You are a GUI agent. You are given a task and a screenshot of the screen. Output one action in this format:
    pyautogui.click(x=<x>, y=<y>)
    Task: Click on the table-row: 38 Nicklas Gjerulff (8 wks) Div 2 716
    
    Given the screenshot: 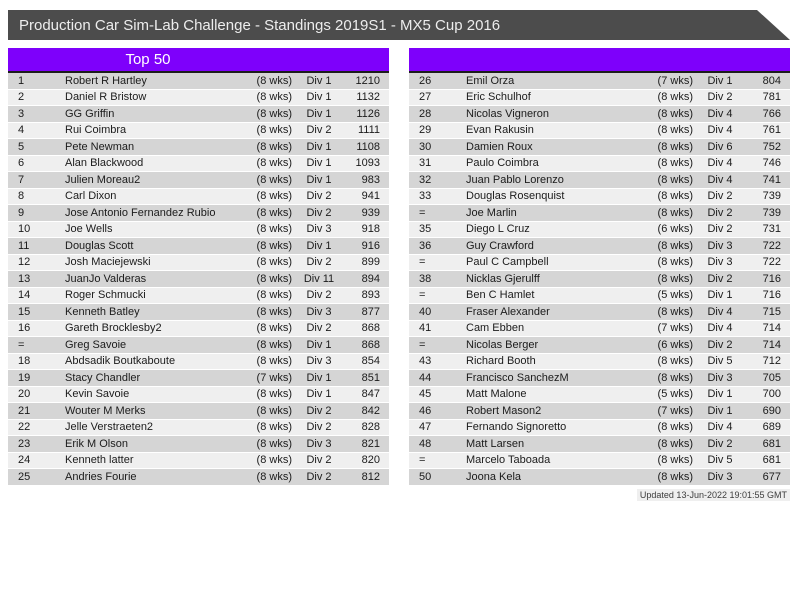 What is the action you would take?
    pyautogui.click(x=599, y=279)
    